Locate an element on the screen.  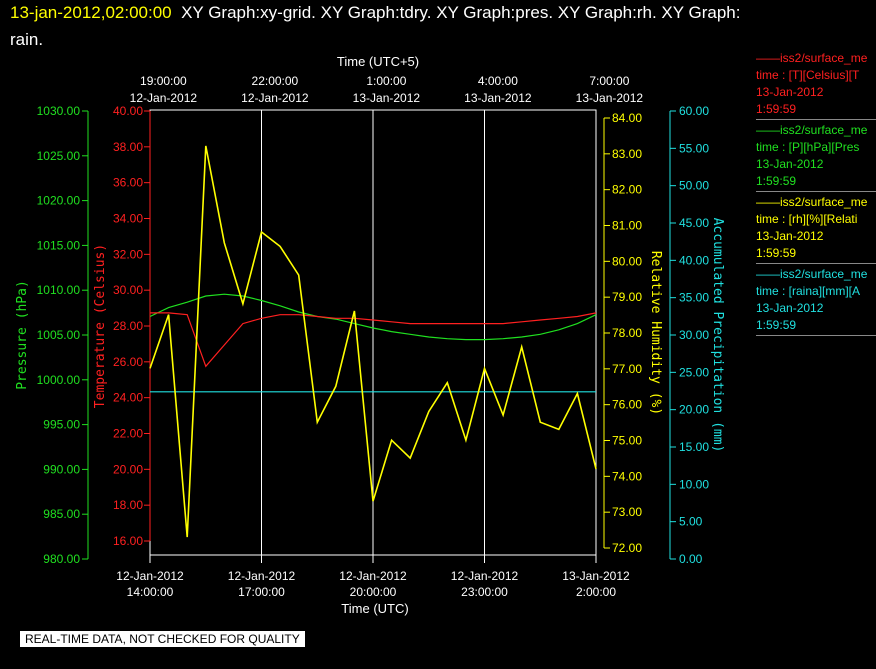
temperature-tick-label: 18.00 is located at coordinates (128, 505).